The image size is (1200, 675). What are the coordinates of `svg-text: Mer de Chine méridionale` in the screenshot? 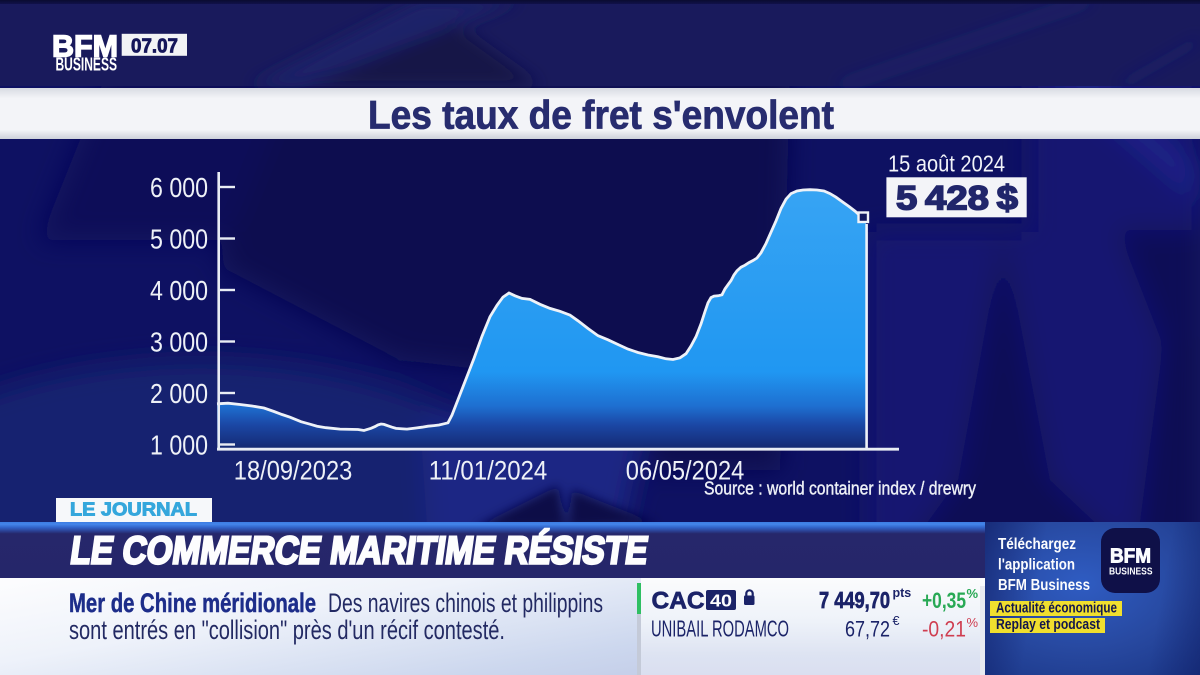 It's located at (192, 603).